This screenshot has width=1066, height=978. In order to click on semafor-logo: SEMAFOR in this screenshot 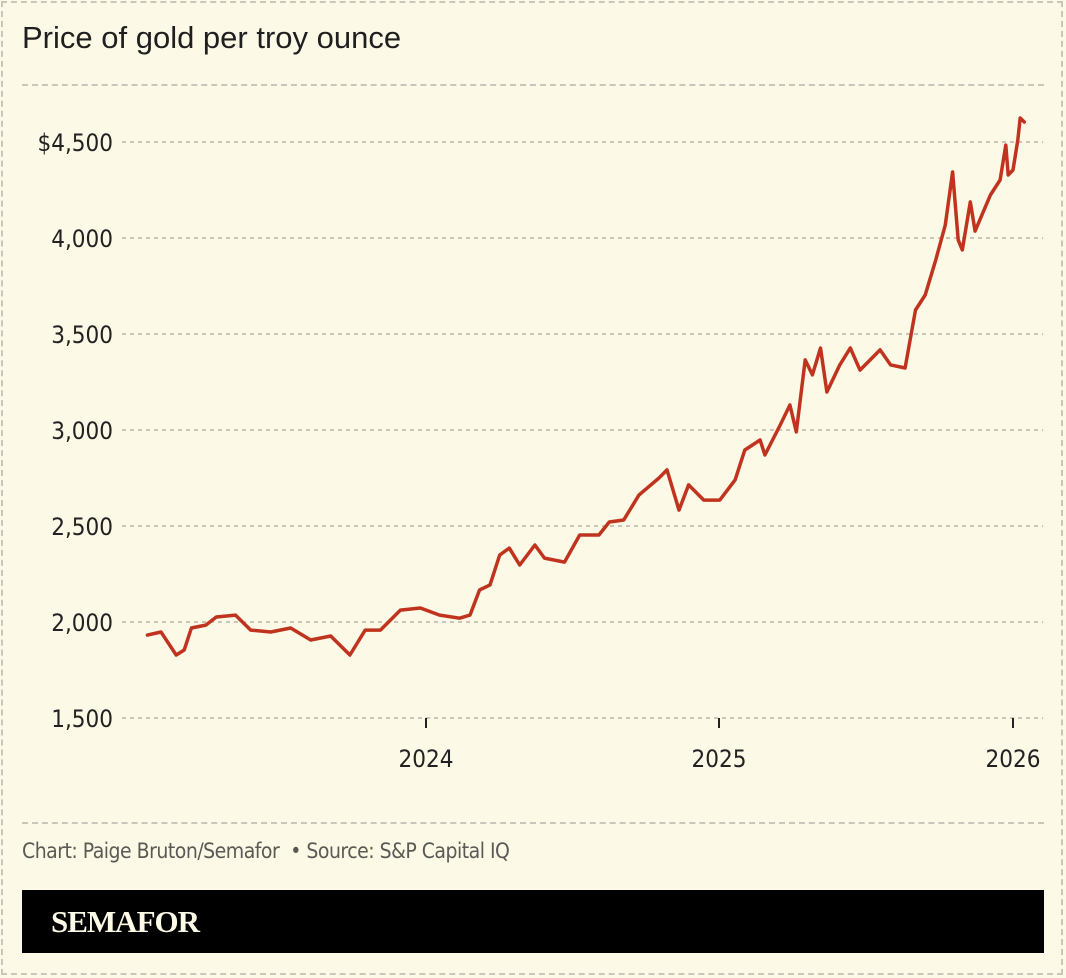, I will do `click(125, 921)`.